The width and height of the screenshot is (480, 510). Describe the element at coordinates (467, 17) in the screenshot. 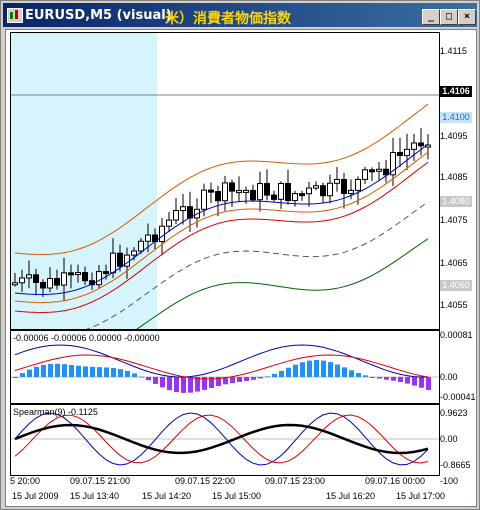

I see `close-button: ×` at that location.